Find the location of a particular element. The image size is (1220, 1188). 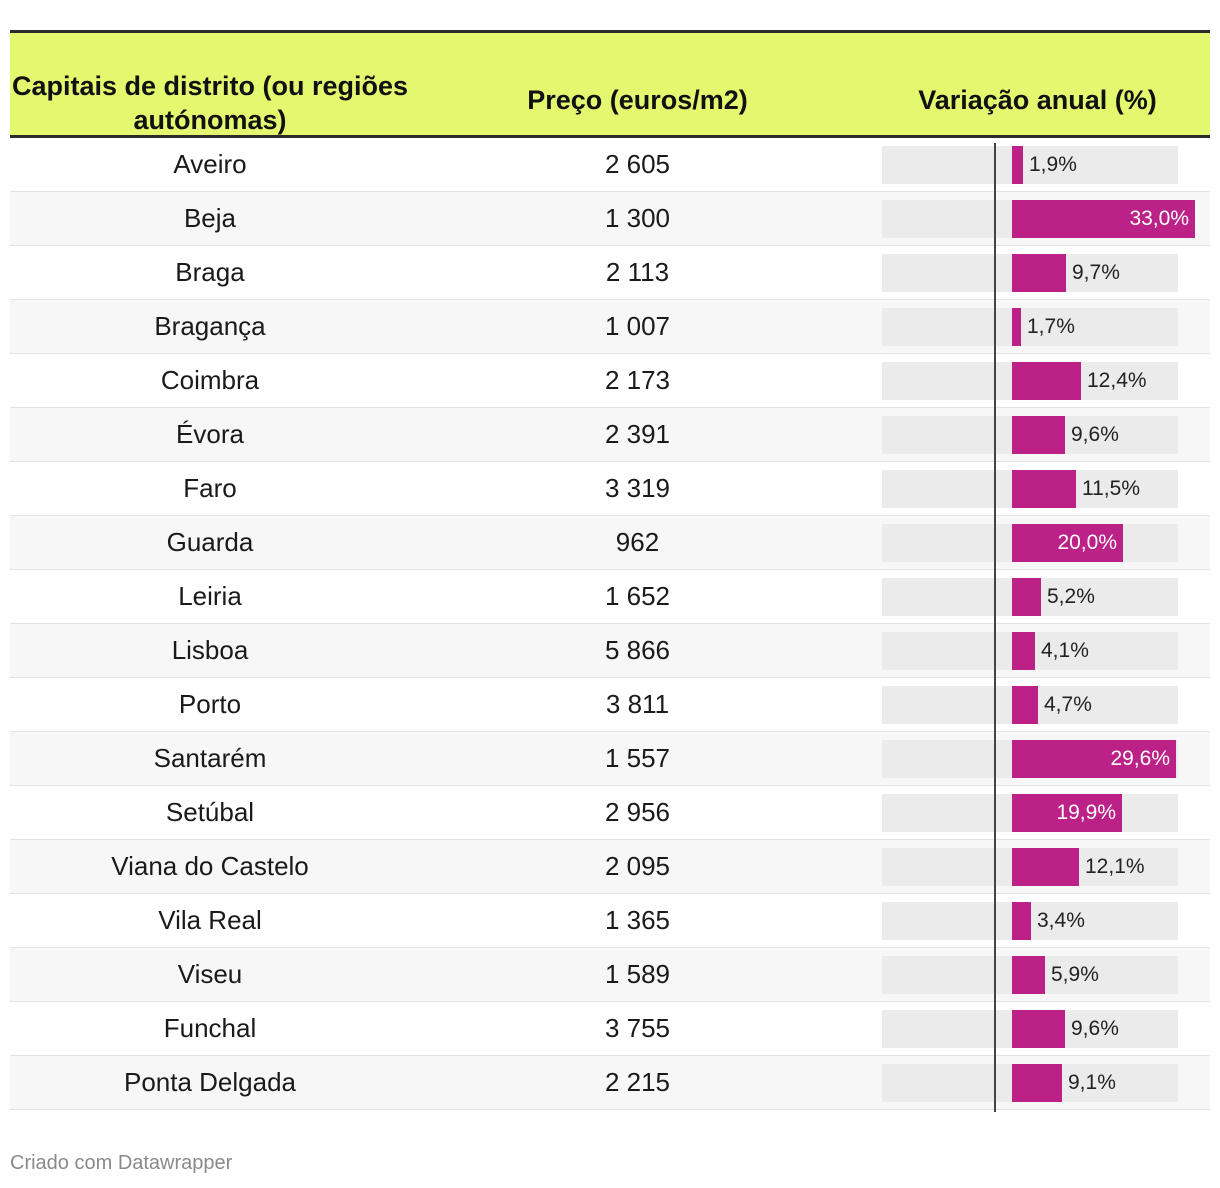

table-row: Bragança 1 007 1,7% is located at coordinates (610, 327).